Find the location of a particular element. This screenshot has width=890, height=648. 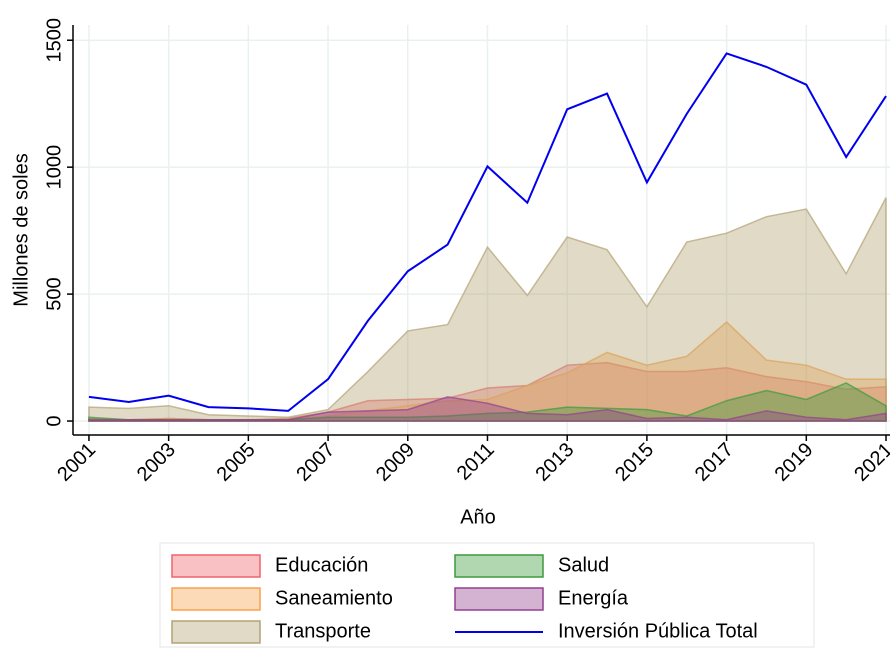

legend-label: Educación is located at coordinates (321, 565).